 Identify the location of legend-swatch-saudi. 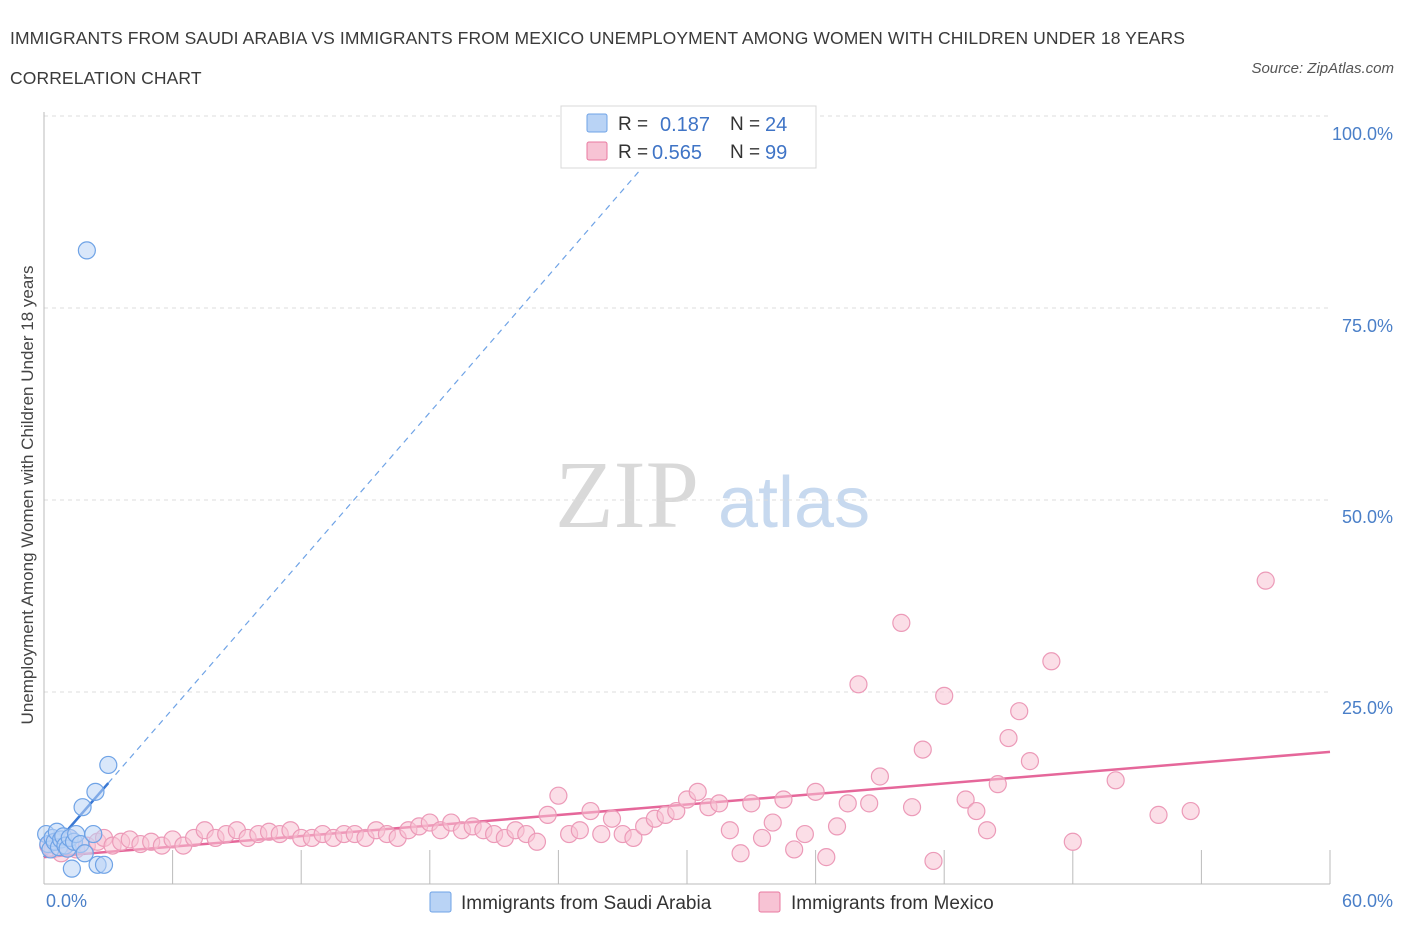
(440, 902).